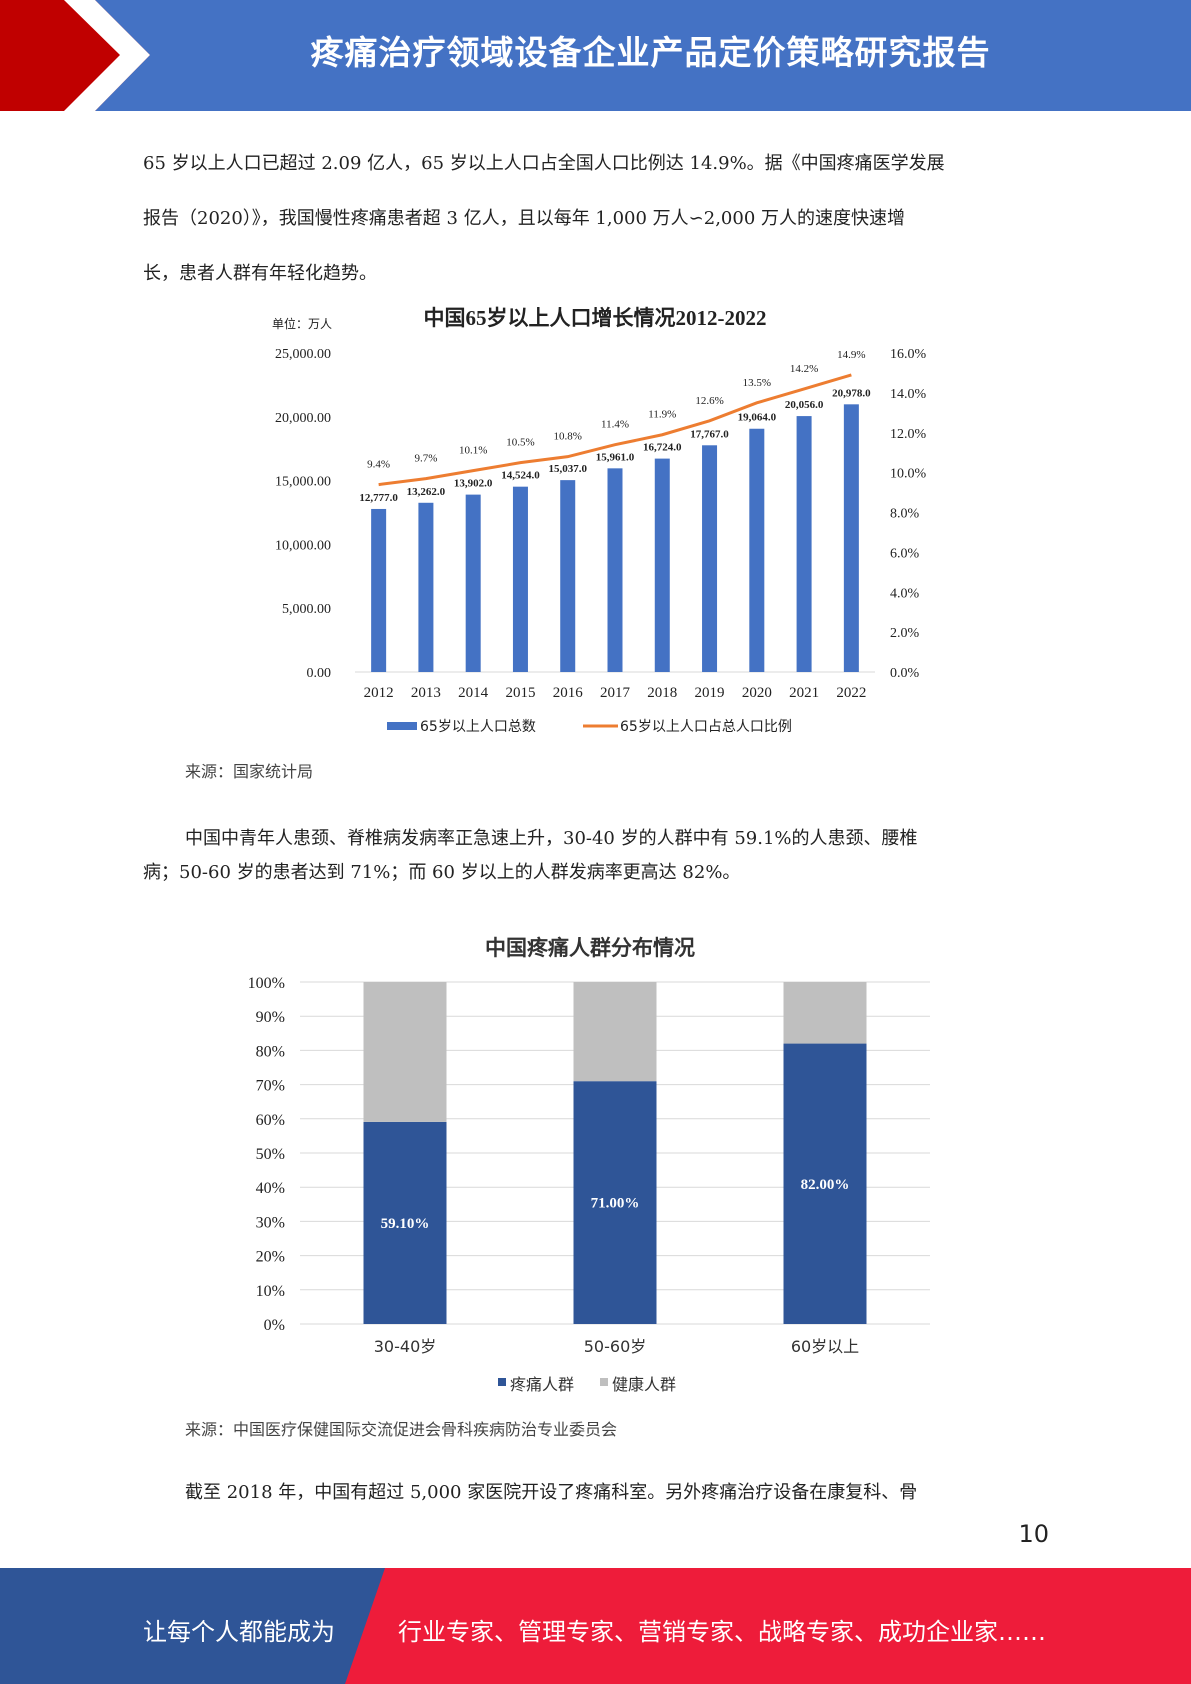 This screenshot has width=1191, height=1684. What do you see at coordinates (274, 1325) in the screenshot?
I see `chart2-y-tick-label: 0%` at bounding box center [274, 1325].